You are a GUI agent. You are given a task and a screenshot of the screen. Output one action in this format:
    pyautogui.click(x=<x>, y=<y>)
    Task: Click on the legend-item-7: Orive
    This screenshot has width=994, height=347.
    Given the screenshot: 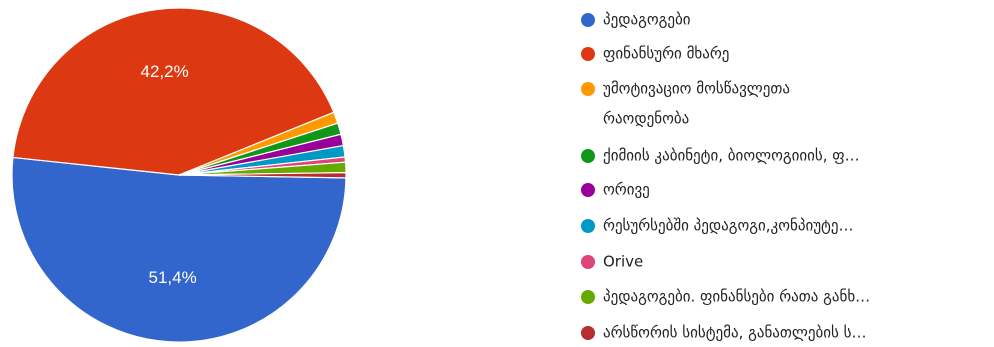 What is the action you would take?
    pyautogui.click(x=612, y=262)
    